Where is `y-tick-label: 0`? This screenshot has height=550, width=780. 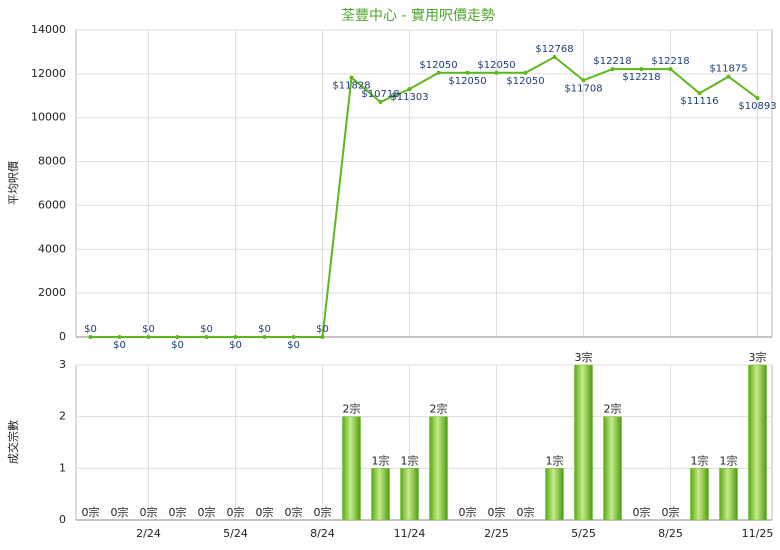
y-tick-label: 0 is located at coordinates (62, 336).